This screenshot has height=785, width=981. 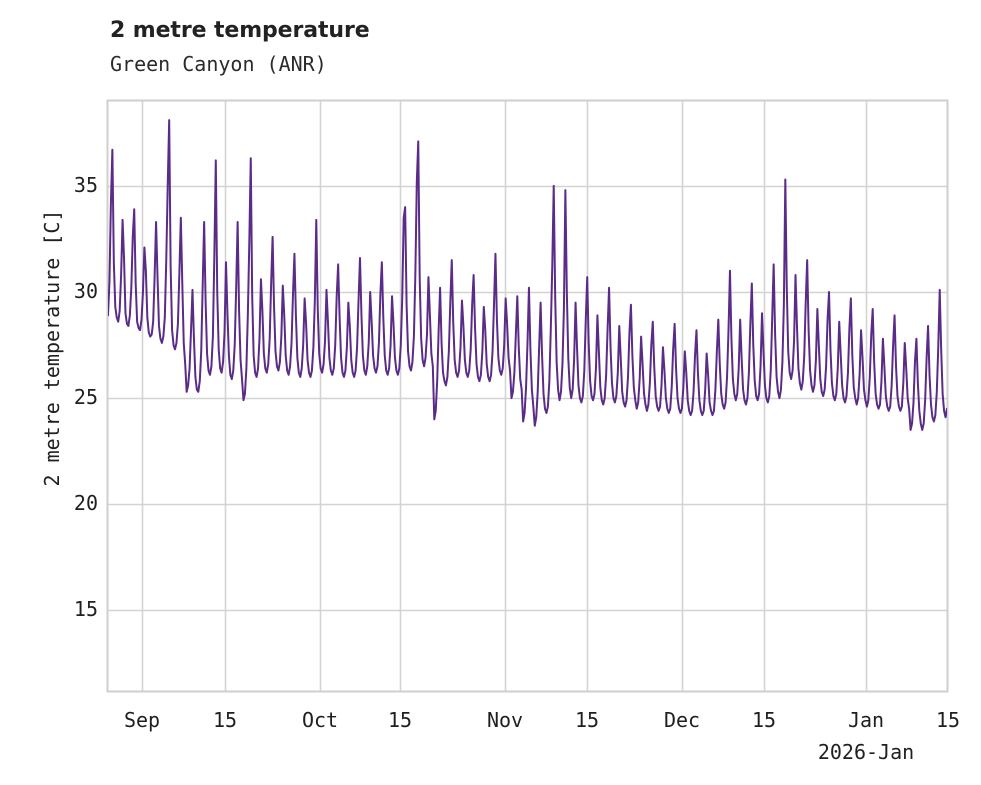 What do you see at coordinates (85, 291) in the screenshot?
I see `y-tick-label: 30` at bounding box center [85, 291].